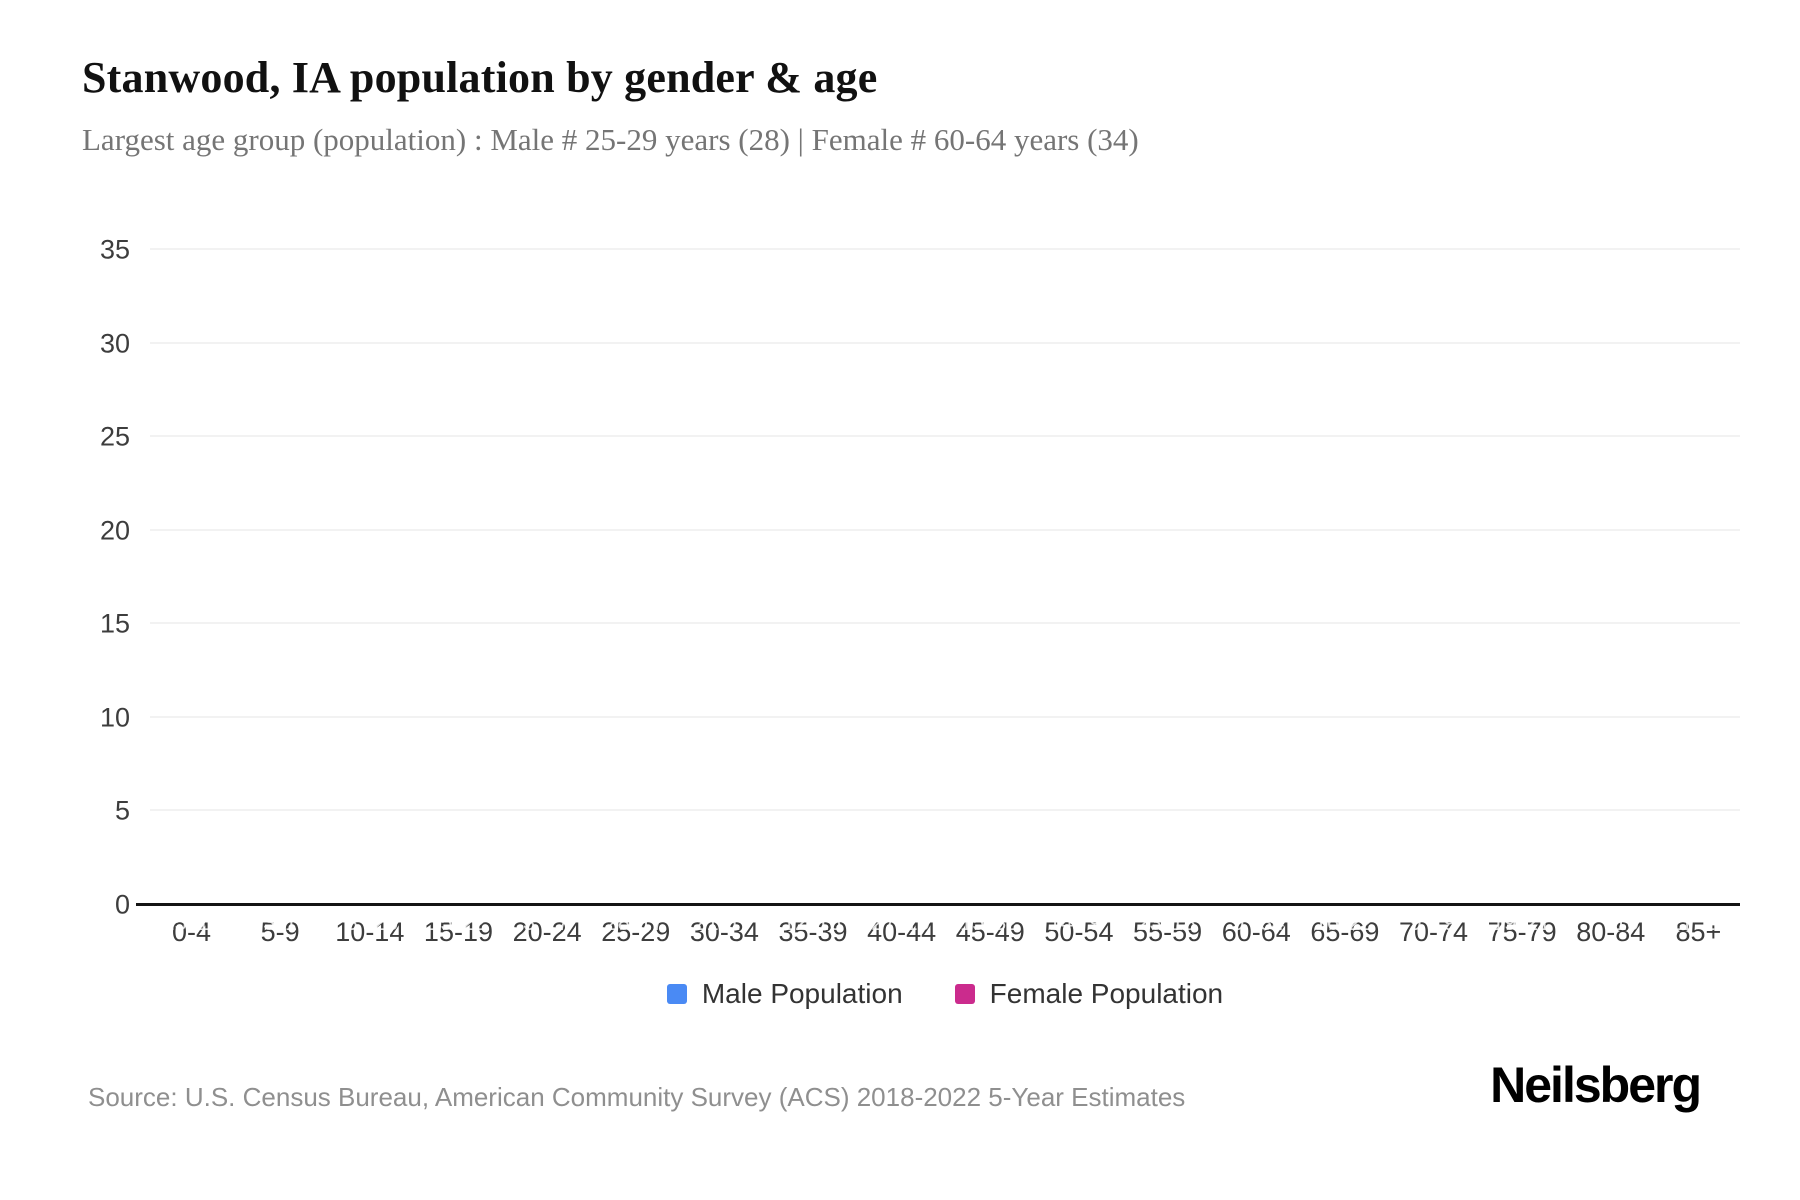 The height and width of the screenshot is (1200, 1800). I want to click on male-bar-value-30-34: 21, so click(706, 922).